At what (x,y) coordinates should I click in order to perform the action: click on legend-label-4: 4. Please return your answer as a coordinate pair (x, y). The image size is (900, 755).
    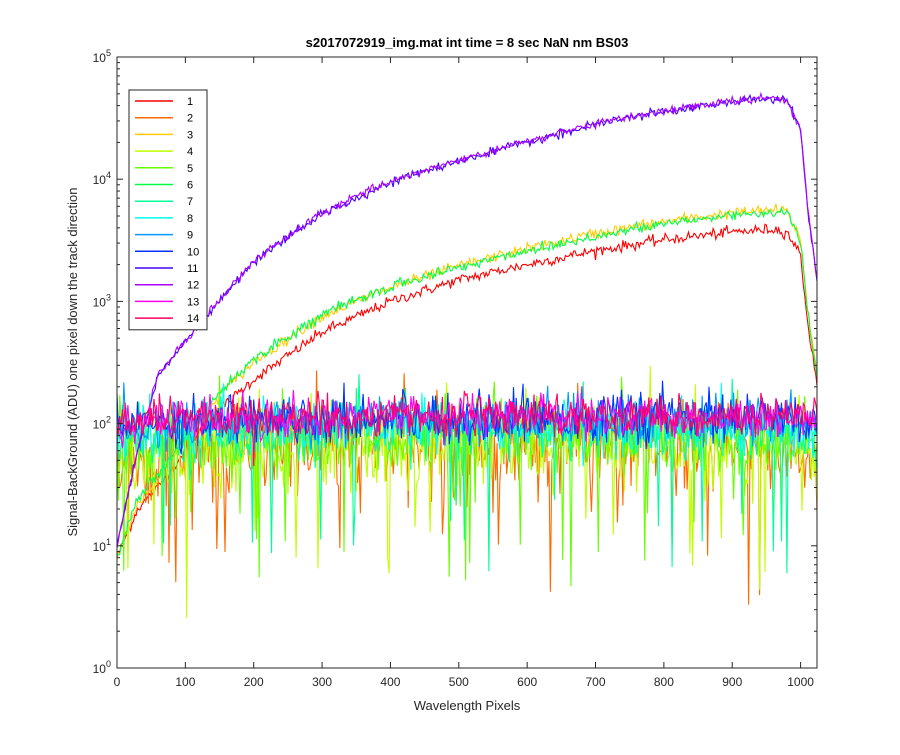
    Looking at the image, I should click on (190, 152).